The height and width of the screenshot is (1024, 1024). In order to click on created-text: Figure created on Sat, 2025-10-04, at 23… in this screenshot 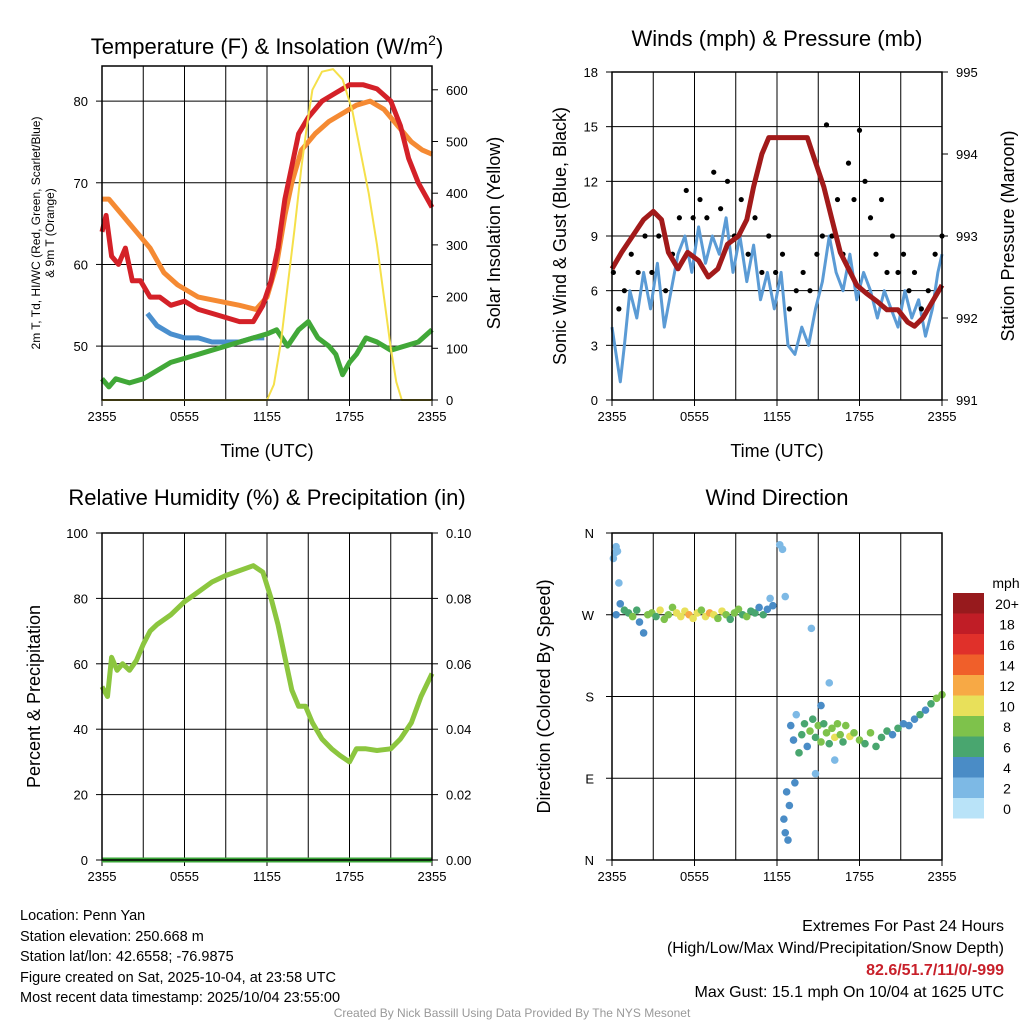, I will do `click(178, 977)`.